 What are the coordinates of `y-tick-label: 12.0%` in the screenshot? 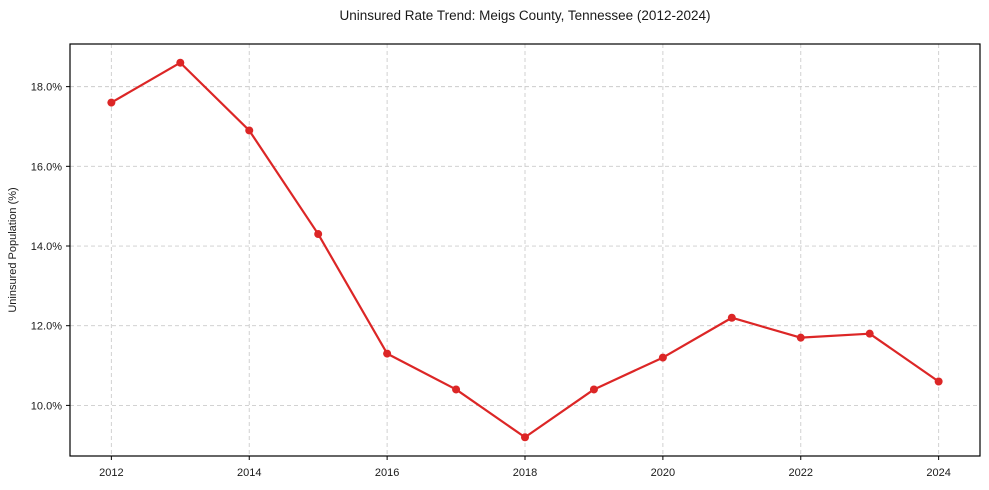 It's located at (46, 327).